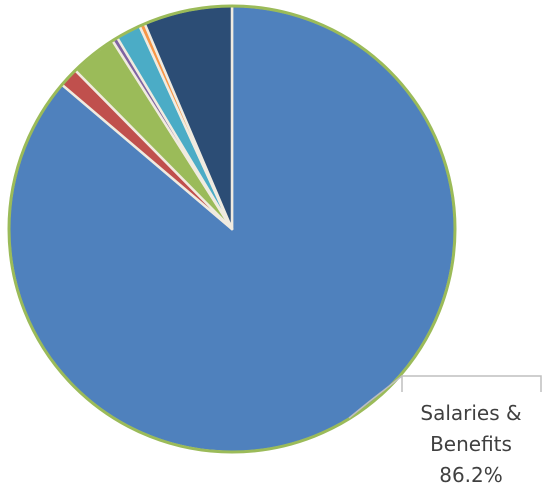 The width and height of the screenshot is (542, 501). I want to click on data-label-line1: Salaries &, so click(470, 413).